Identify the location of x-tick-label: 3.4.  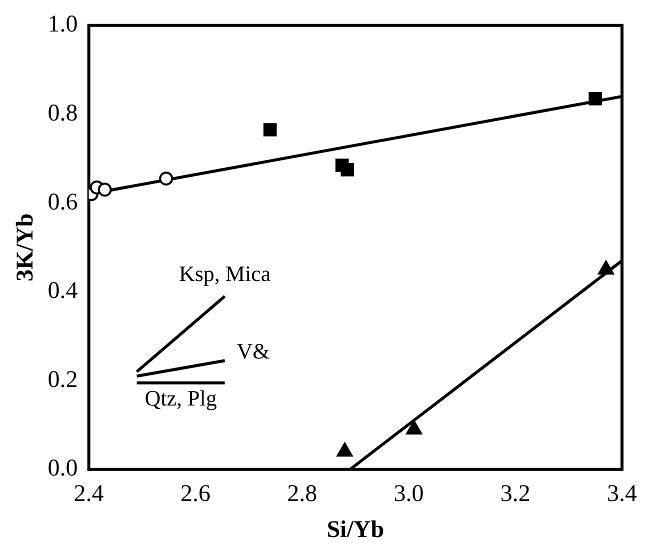
(622, 494).